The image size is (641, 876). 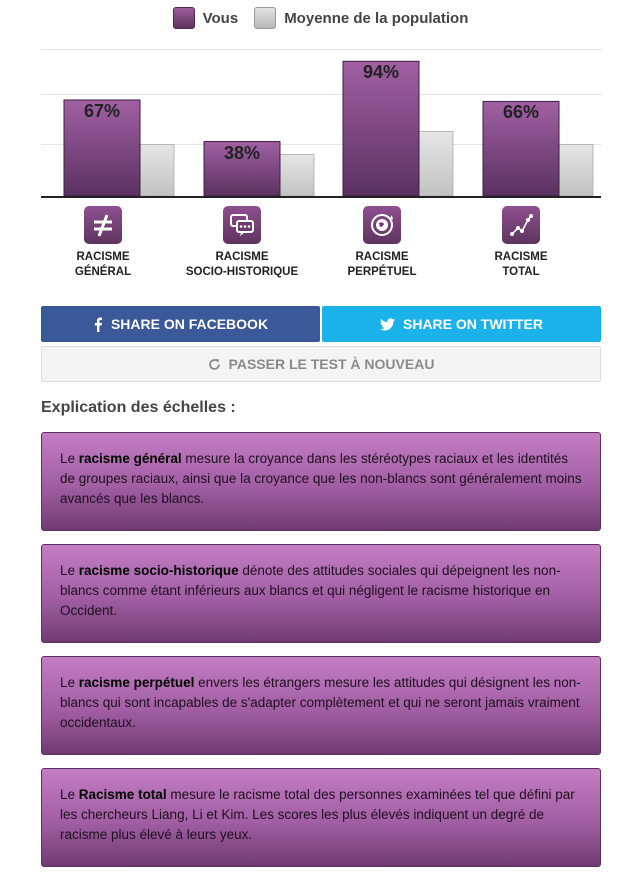 I want to click on category-total: RACISME TOTAL, so click(x=521, y=243).